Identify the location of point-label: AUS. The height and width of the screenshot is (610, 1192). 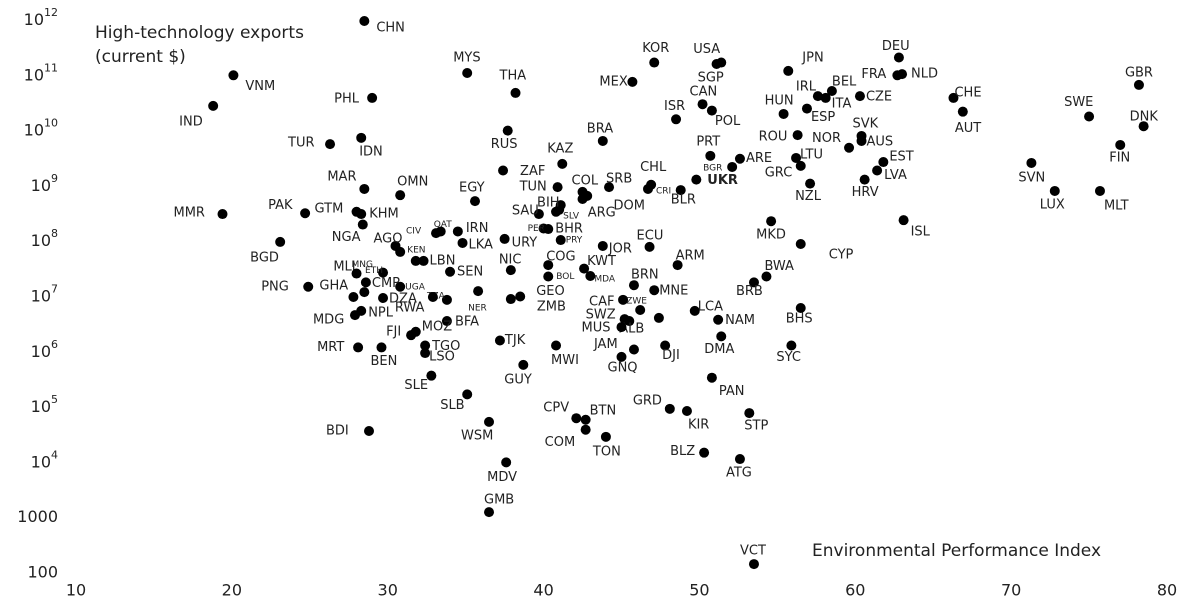
(880, 141).